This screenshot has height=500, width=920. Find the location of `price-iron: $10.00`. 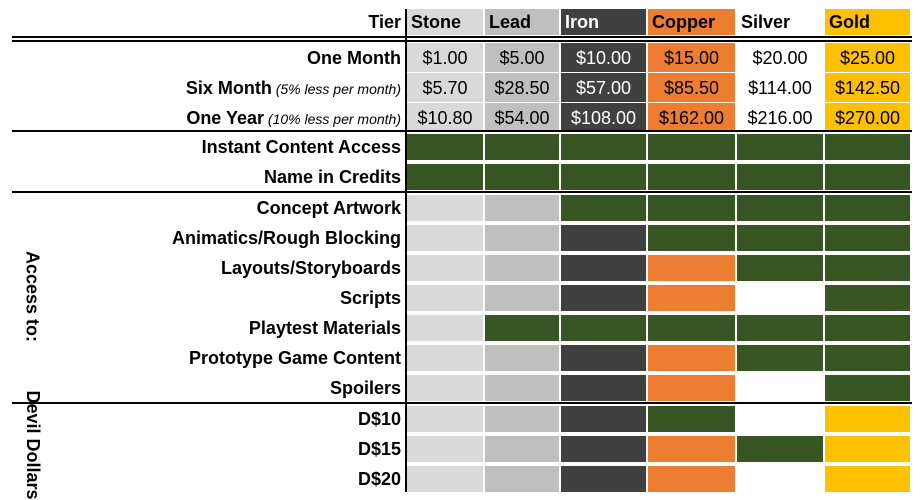

price-iron: $10.00 is located at coordinates (603, 57).